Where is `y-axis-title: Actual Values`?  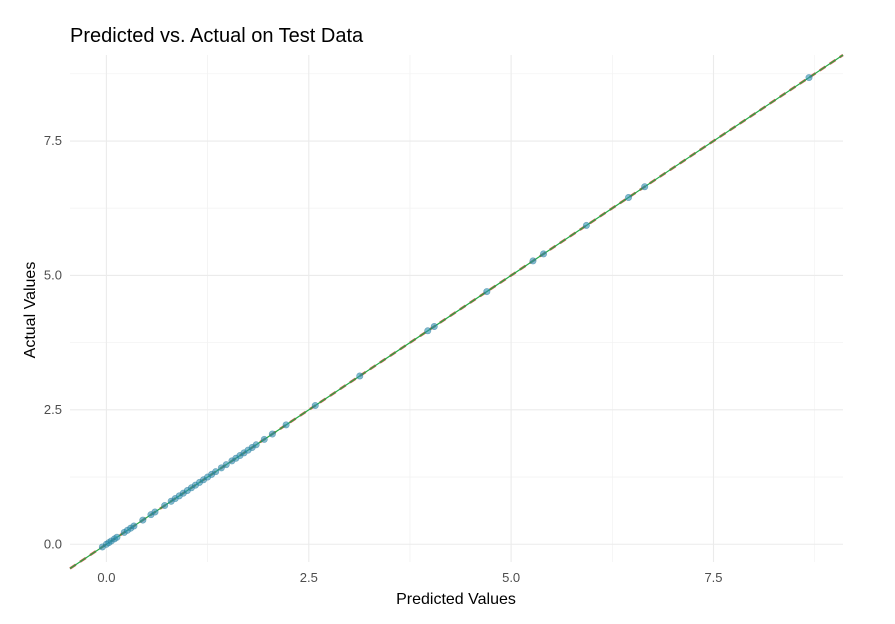 y-axis-title: Actual Values is located at coordinates (30, 310).